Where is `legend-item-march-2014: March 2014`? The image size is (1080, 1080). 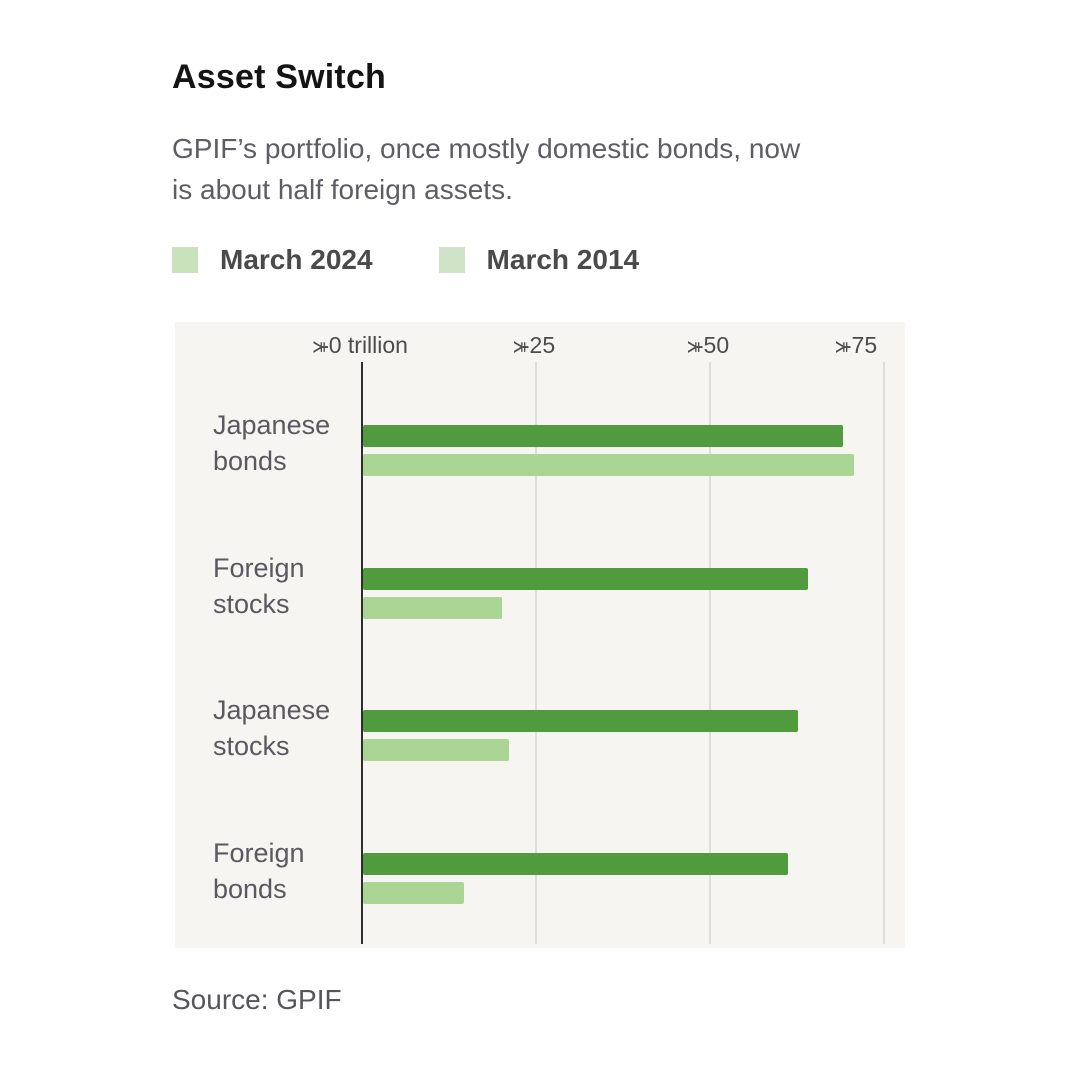
legend-item-march-2014: March 2014 is located at coordinates (539, 260).